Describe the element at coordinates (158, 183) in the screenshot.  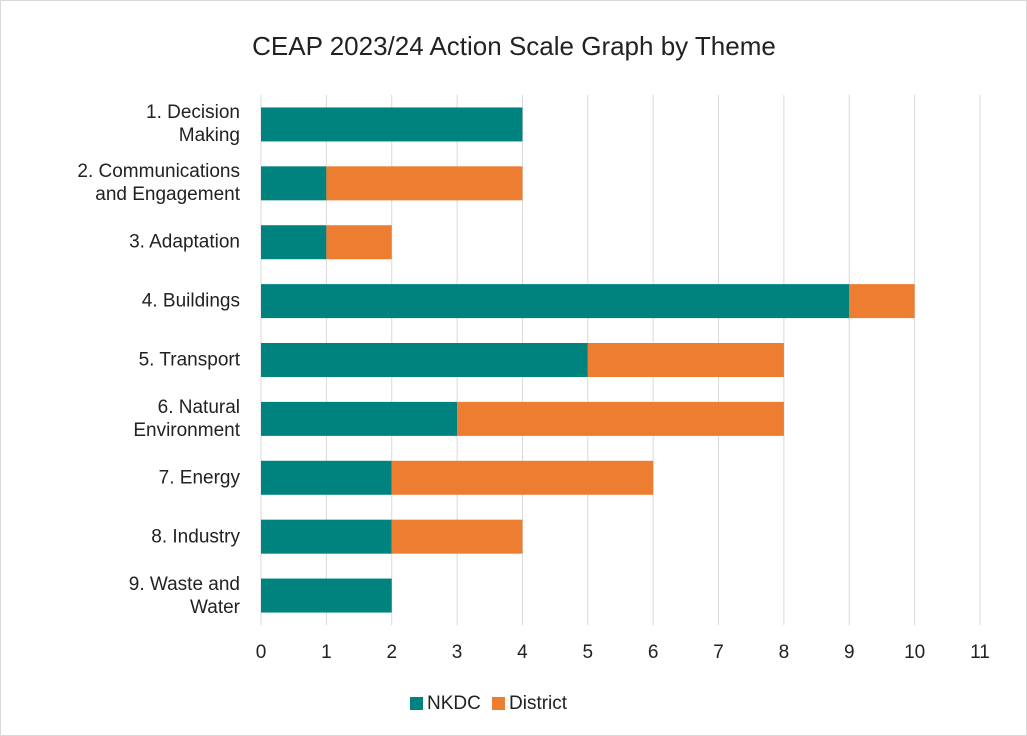
I see `y-tick-label: 2. Communications and Engagement` at that location.